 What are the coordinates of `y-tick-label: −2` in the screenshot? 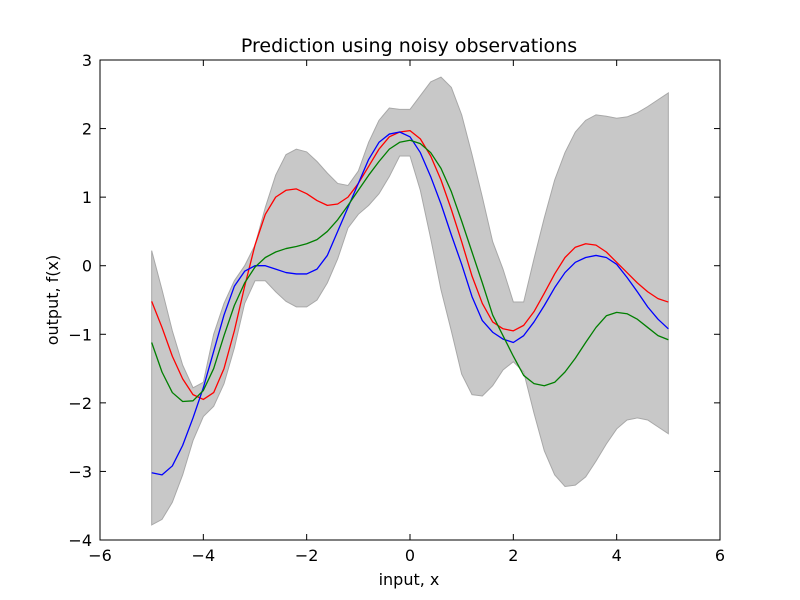 It's located at (80, 403).